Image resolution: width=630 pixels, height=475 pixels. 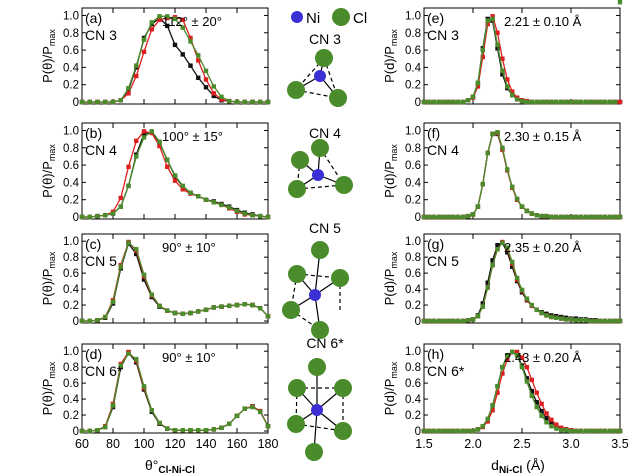 I want to click on cn-label: CN 6*, so click(x=104, y=371).